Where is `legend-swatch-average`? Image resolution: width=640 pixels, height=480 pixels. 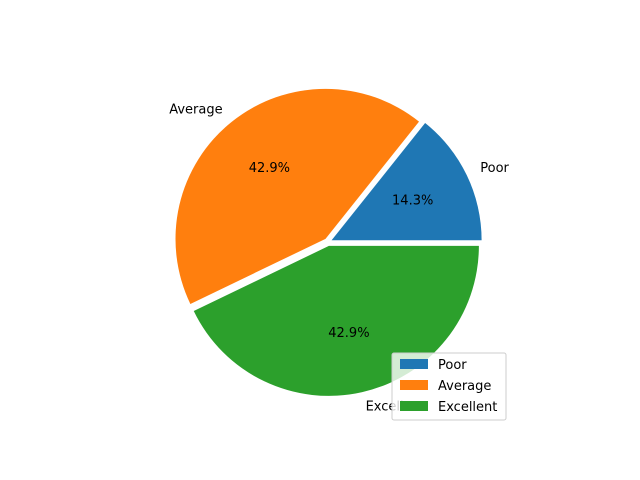
legend-swatch-average is located at coordinates (414, 385).